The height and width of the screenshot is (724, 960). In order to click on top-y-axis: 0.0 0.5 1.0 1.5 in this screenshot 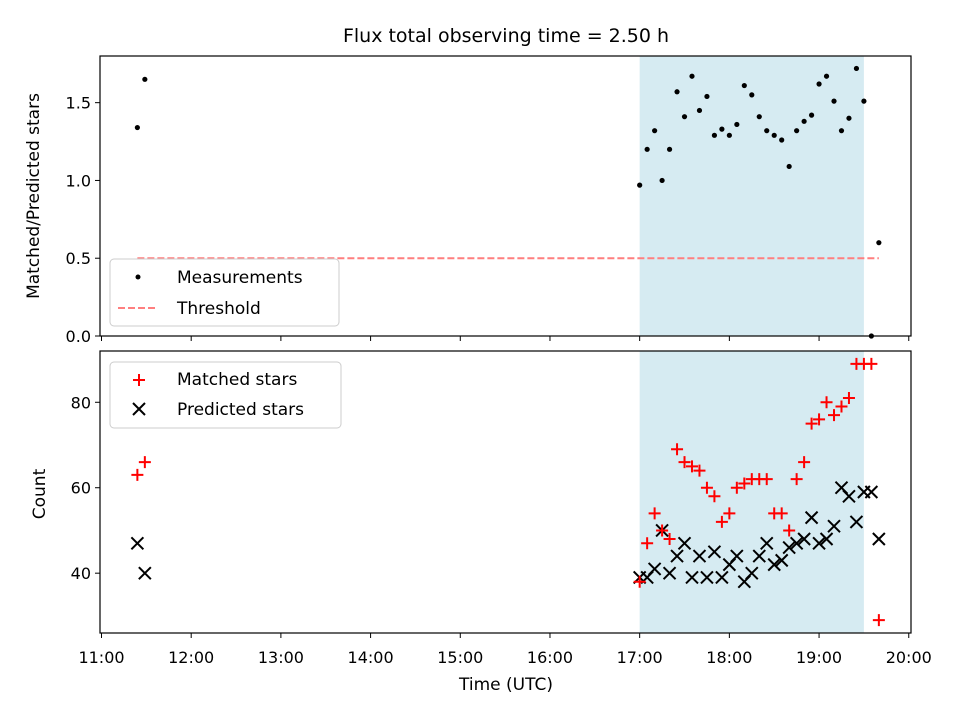, I will do `click(83, 220)`.